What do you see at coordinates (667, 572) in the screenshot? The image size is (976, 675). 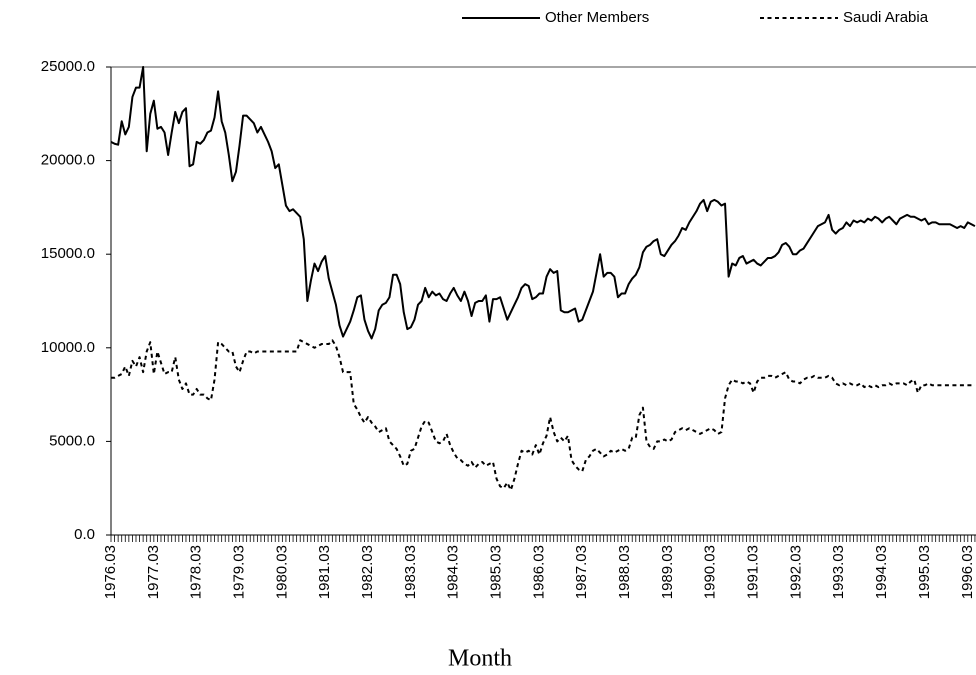 I see `x-tick-label: 1989.03` at bounding box center [667, 572].